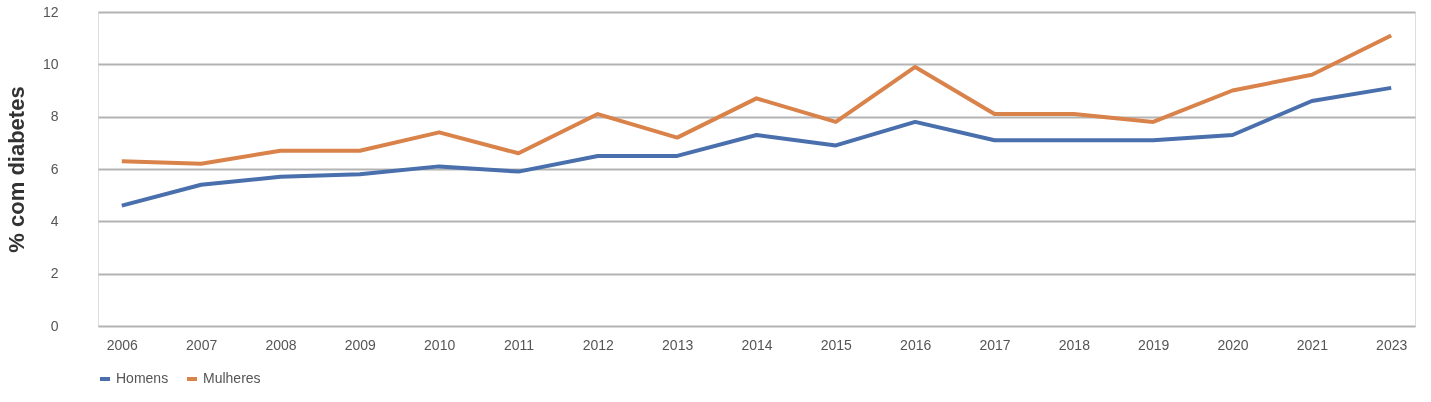  I want to click on x-tick-label: 2014, so click(757, 344).